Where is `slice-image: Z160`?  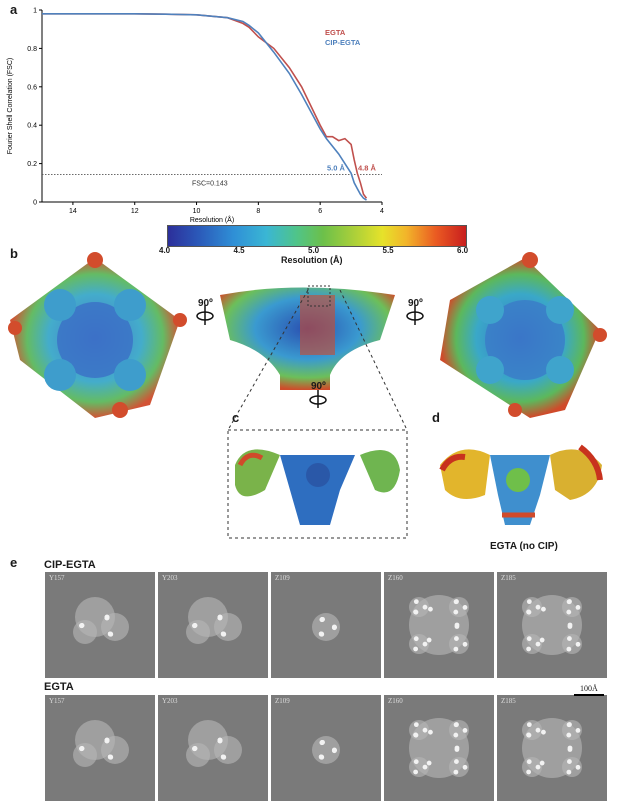
slice-image: Z160 is located at coordinates (439, 748).